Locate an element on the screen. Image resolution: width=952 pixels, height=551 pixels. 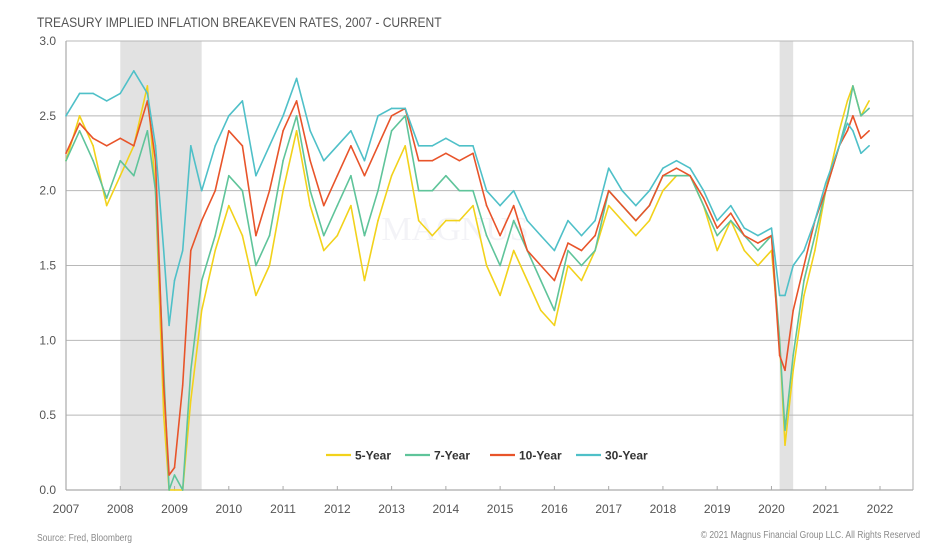
x-tick-label: 2011 is located at coordinates (283, 509).